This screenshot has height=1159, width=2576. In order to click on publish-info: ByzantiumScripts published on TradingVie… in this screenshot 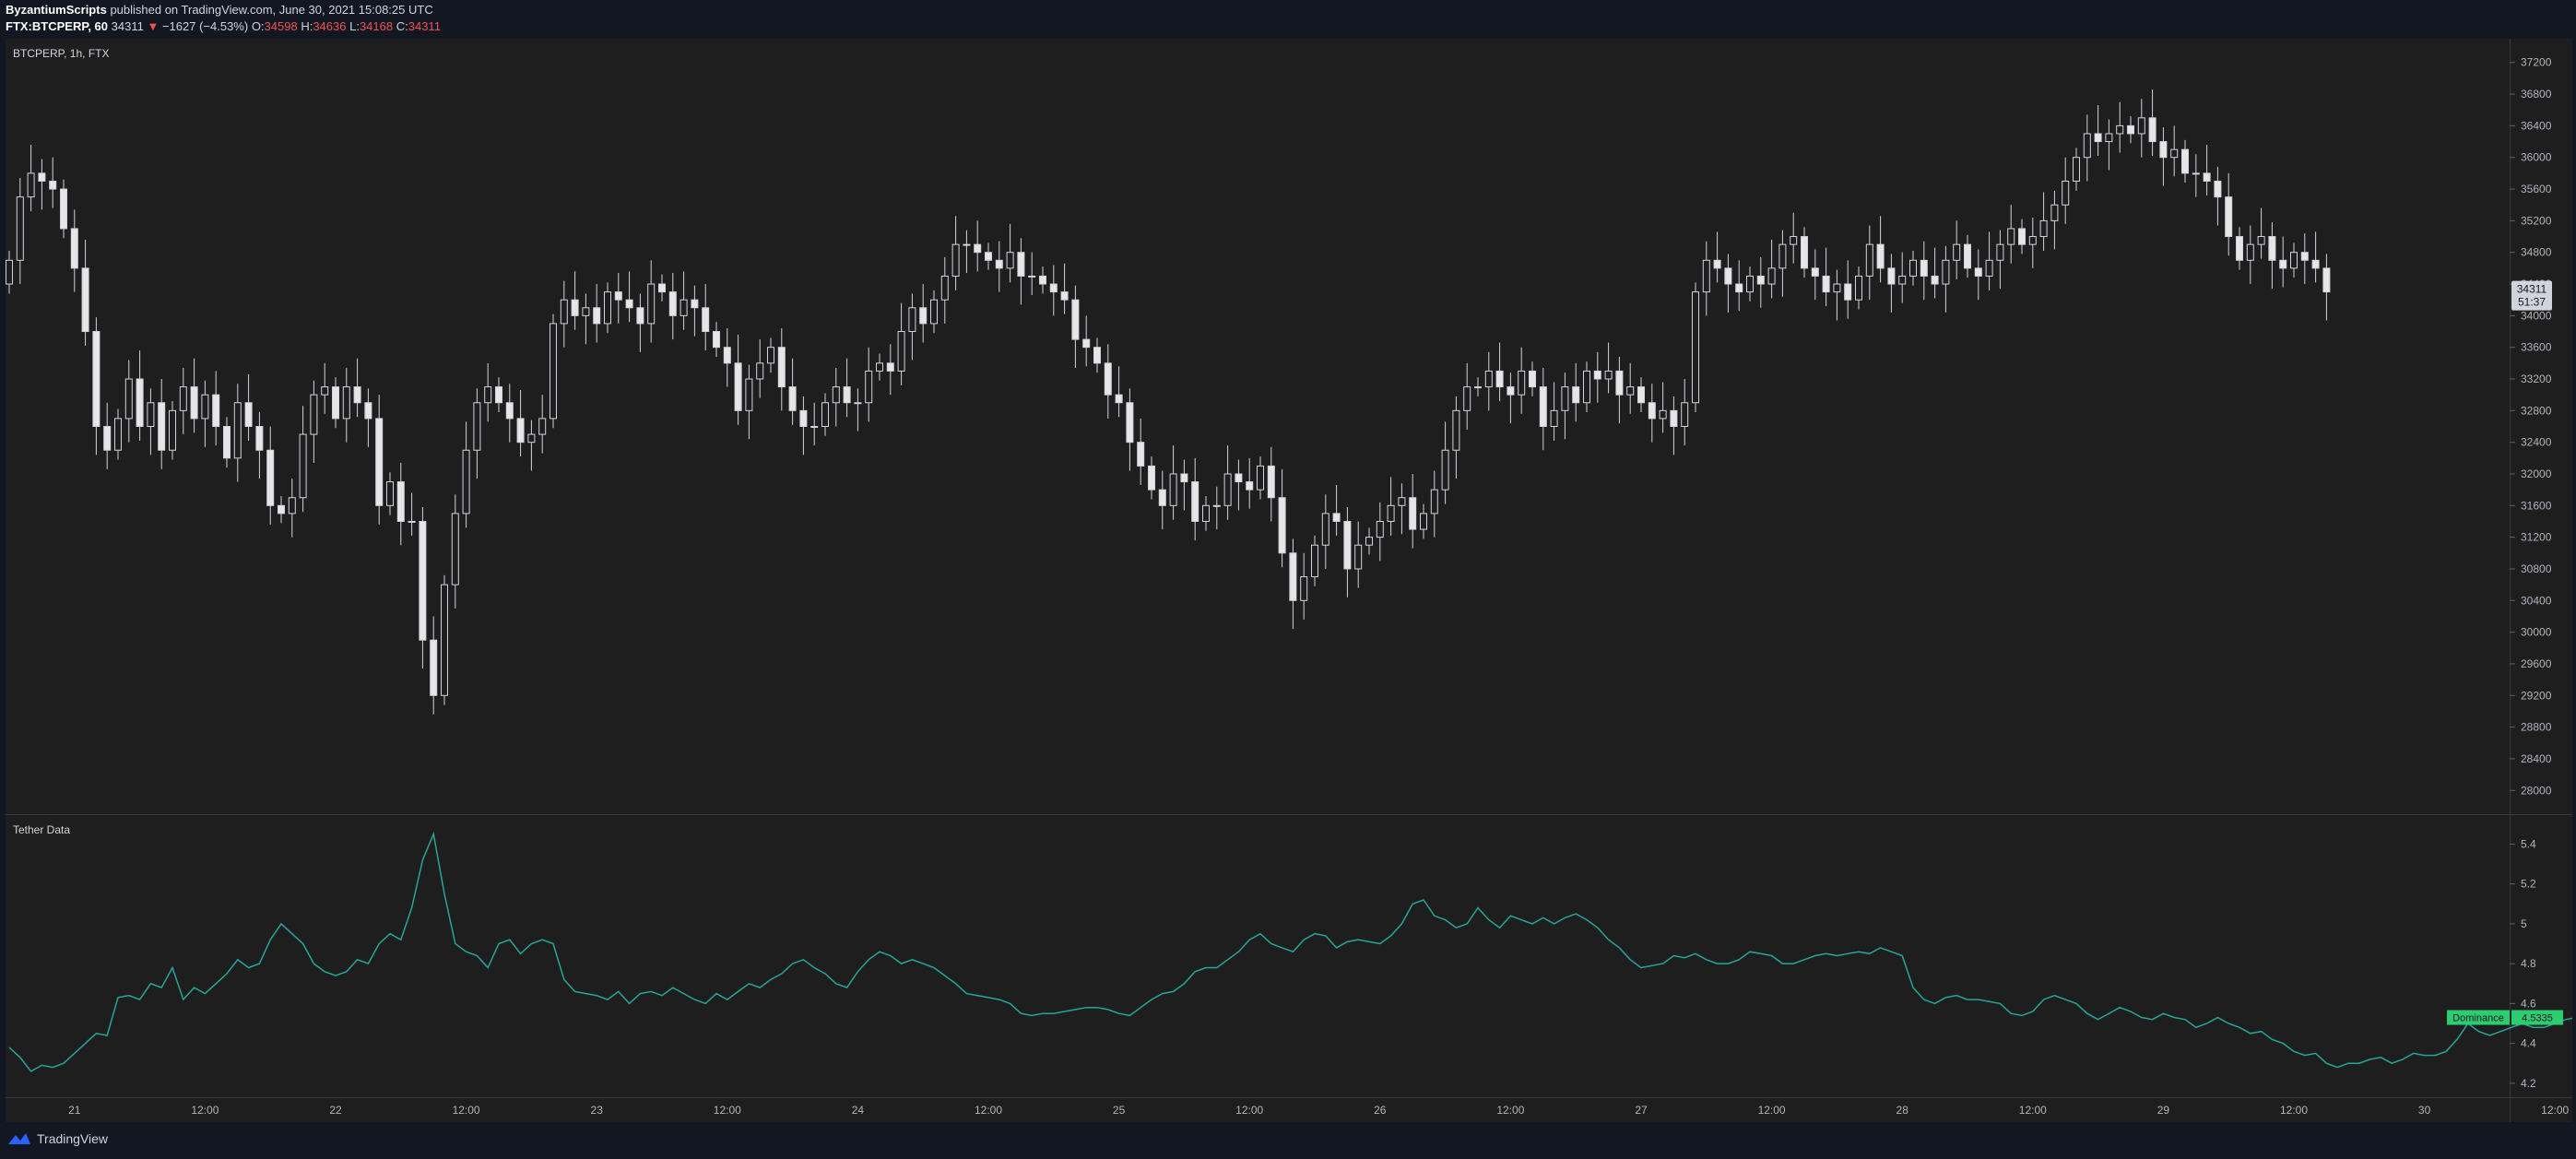, I will do `click(219, 10)`.